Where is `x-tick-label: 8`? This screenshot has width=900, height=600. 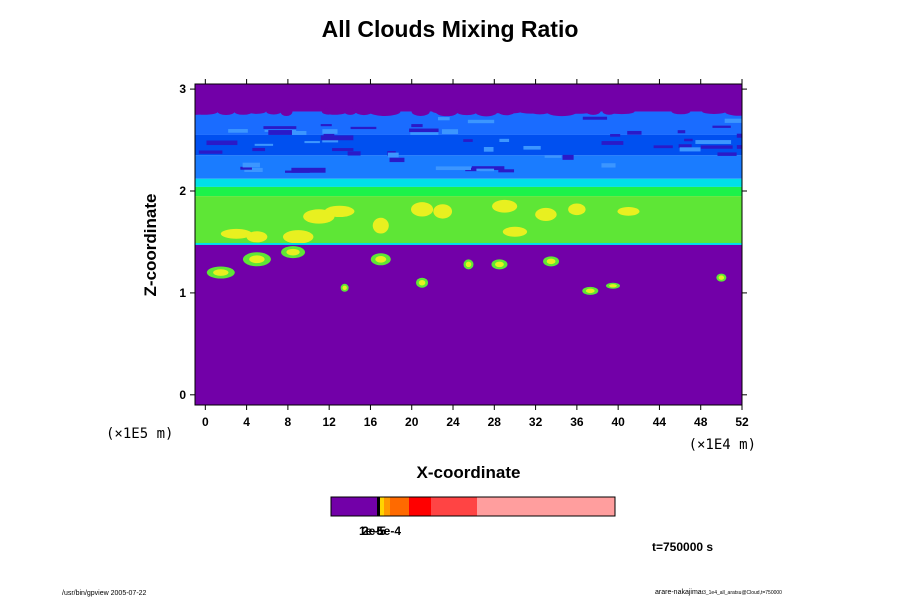 x-tick-label: 8 is located at coordinates (288, 422).